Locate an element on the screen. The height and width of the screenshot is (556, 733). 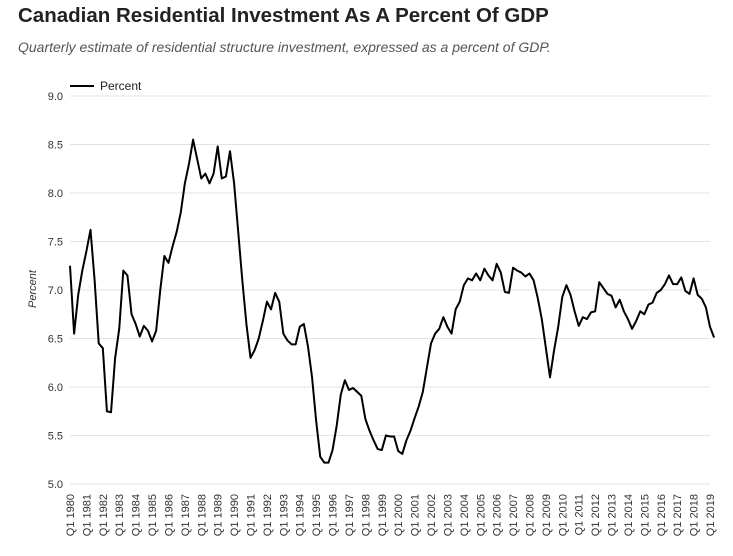
x-tick-label: Q1 2005 is located at coordinates (481, 515).